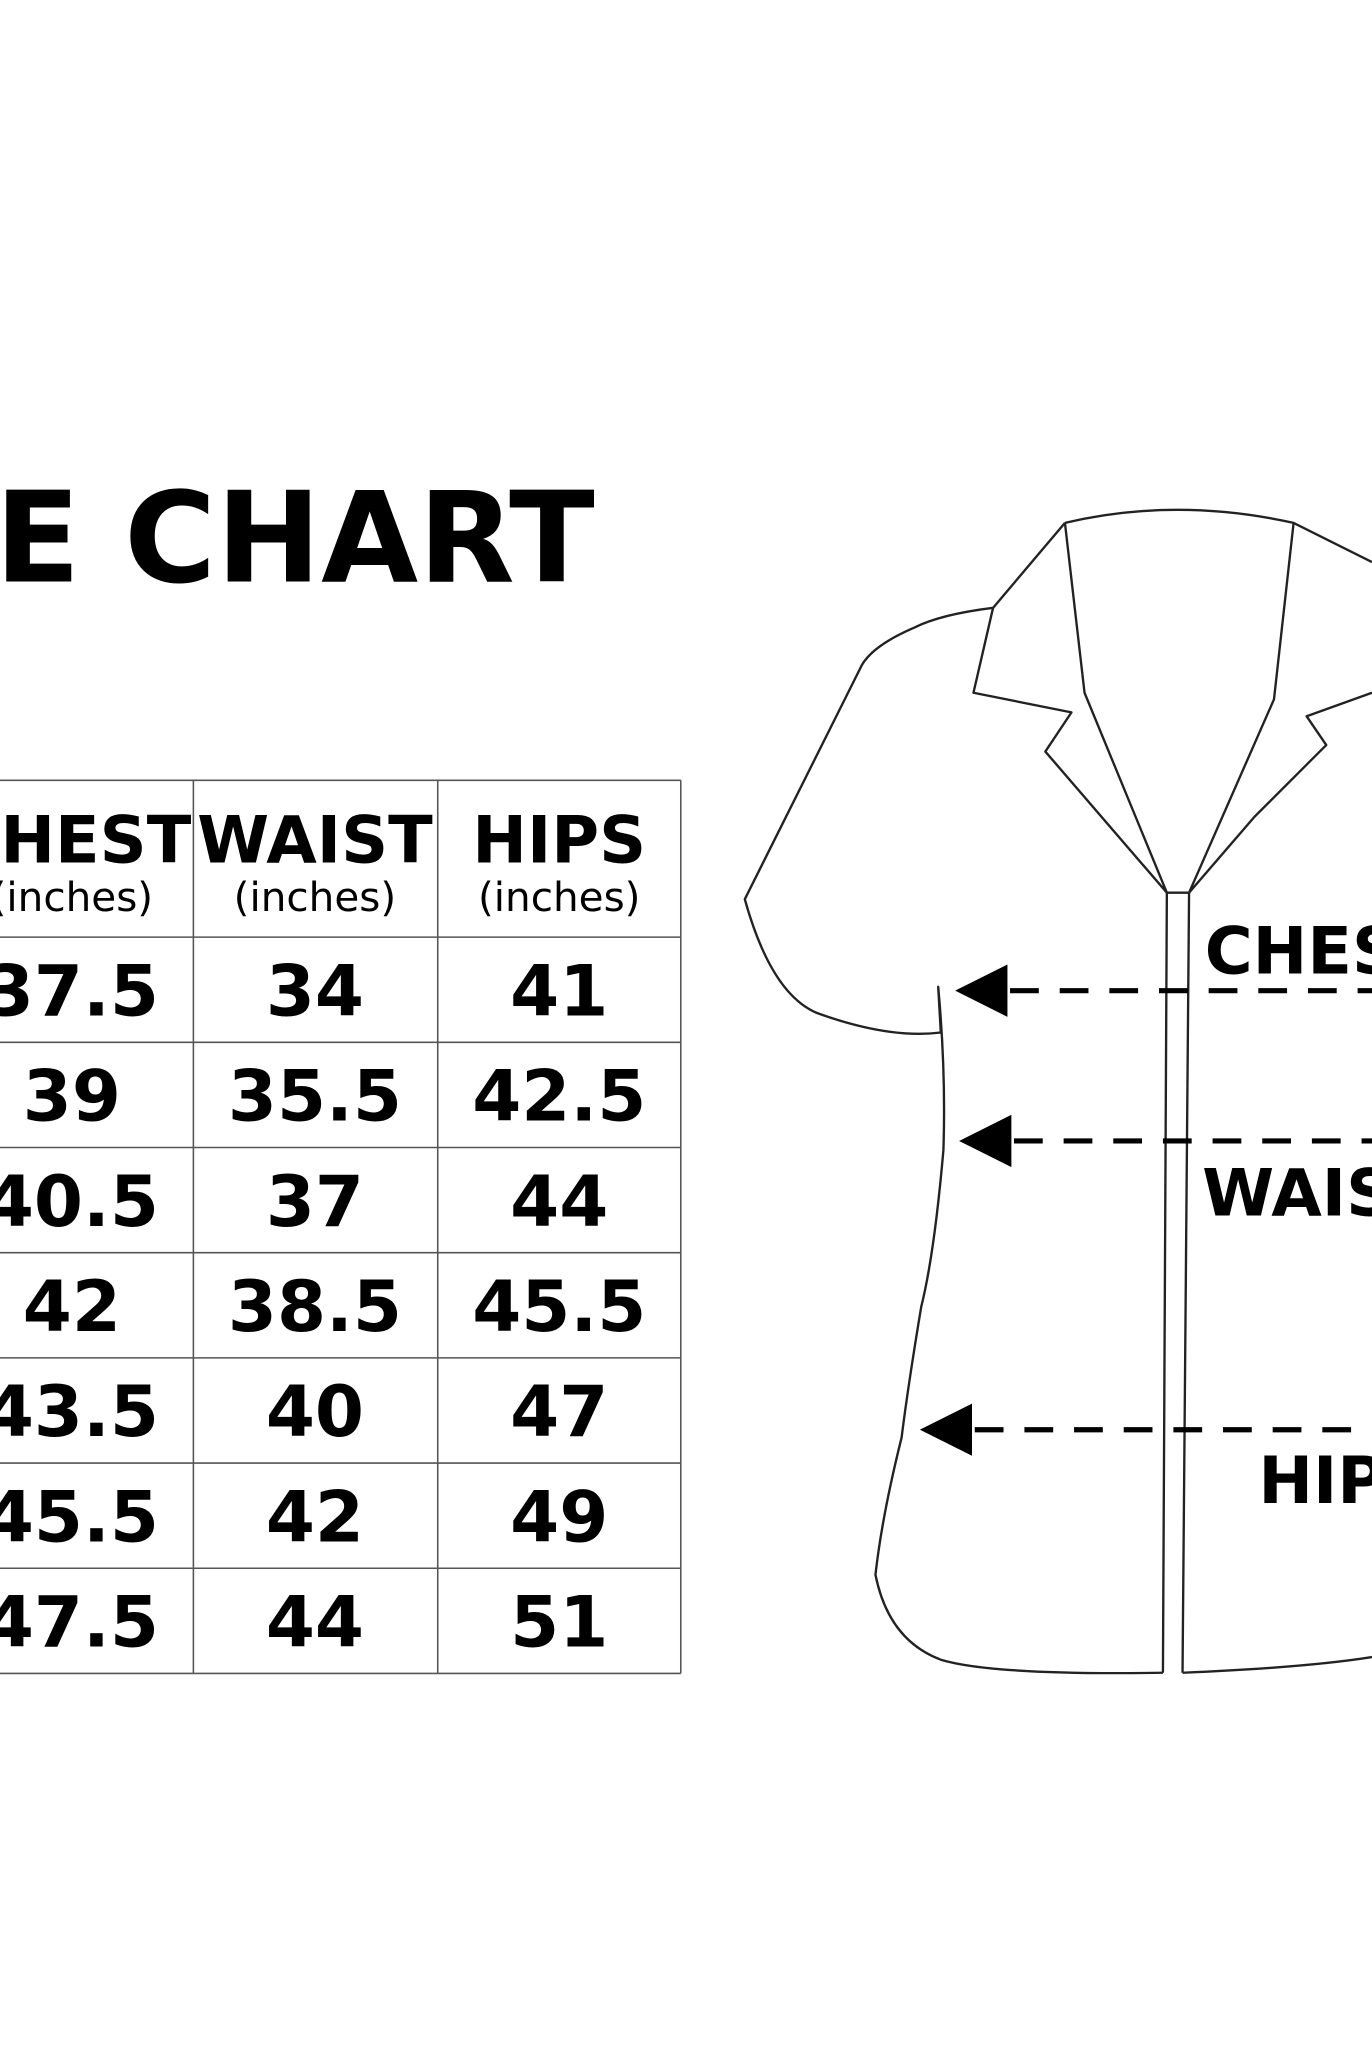 Image resolution: width=1372 pixels, height=2048 pixels. I want to click on table-cell: 49, so click(559, 1517).